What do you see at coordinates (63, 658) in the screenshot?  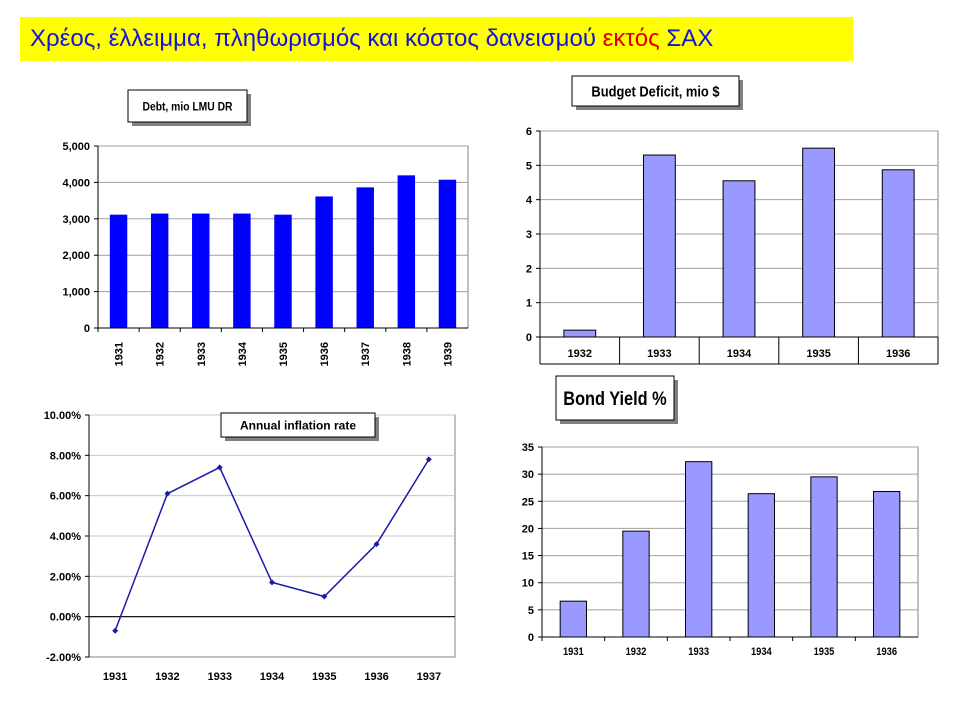 I see `y-tick-label: -2.00%` at bounding box center [63, 658].